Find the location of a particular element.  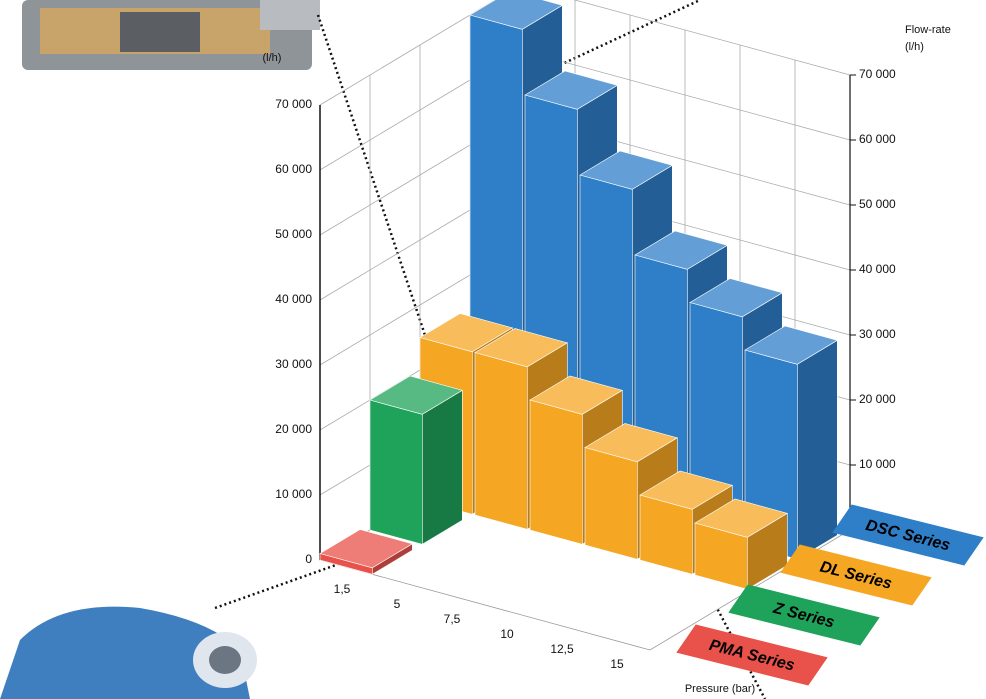

y-tick-label: 10 000 is located at coordinates (293, 494).